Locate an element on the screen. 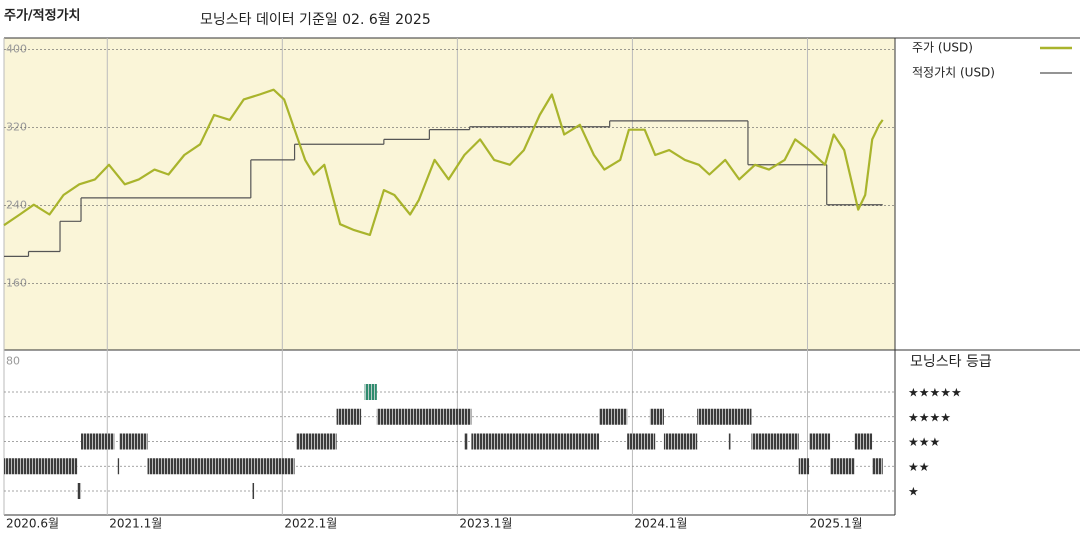 This screenshot has width=1080, height=540. x-tick-label: 2024.1월 is located at coordinates (660, 524).